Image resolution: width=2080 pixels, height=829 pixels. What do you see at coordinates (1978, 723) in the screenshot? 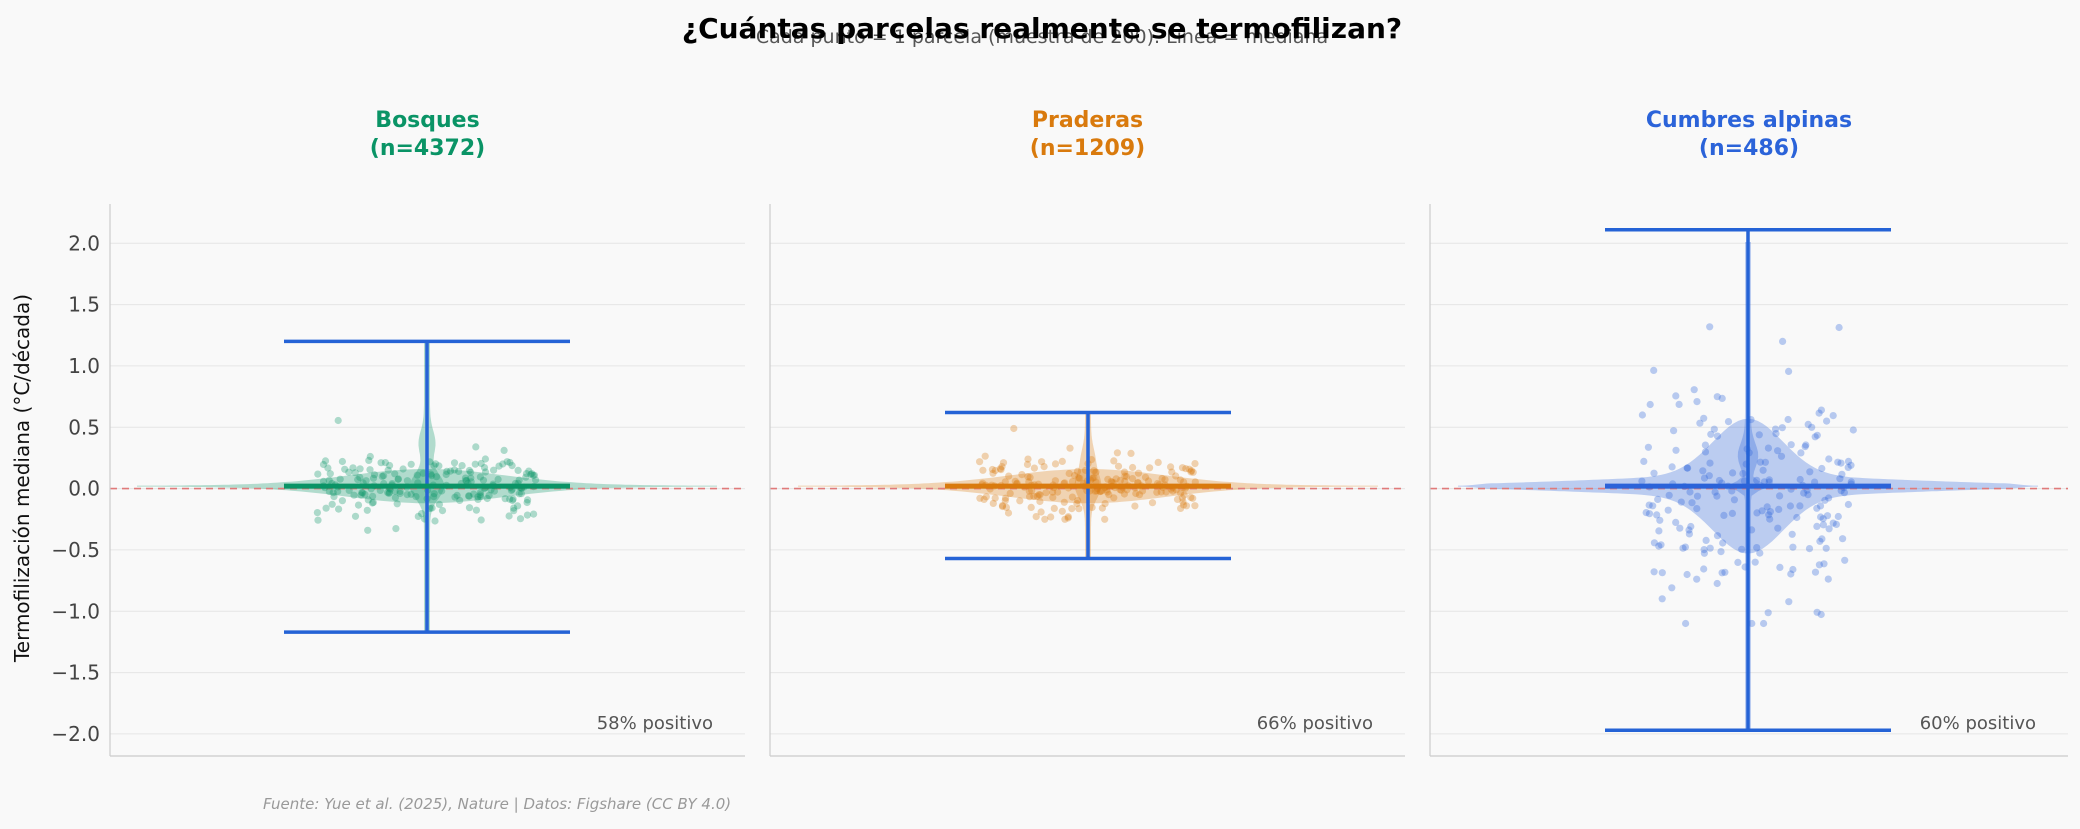
I see `percent-positive-cumbres-alpinas: 60% positivo` at bounding box center [1978, 723].